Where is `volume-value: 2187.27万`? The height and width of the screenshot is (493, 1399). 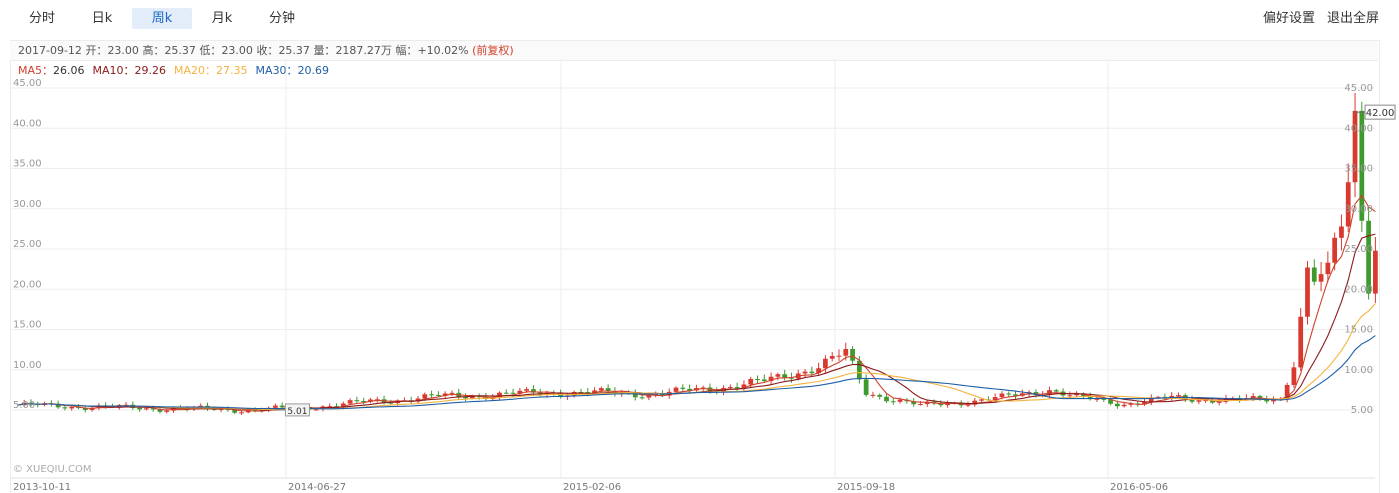
volume-value: 2187.27万 is located at coordinates (363, 50).